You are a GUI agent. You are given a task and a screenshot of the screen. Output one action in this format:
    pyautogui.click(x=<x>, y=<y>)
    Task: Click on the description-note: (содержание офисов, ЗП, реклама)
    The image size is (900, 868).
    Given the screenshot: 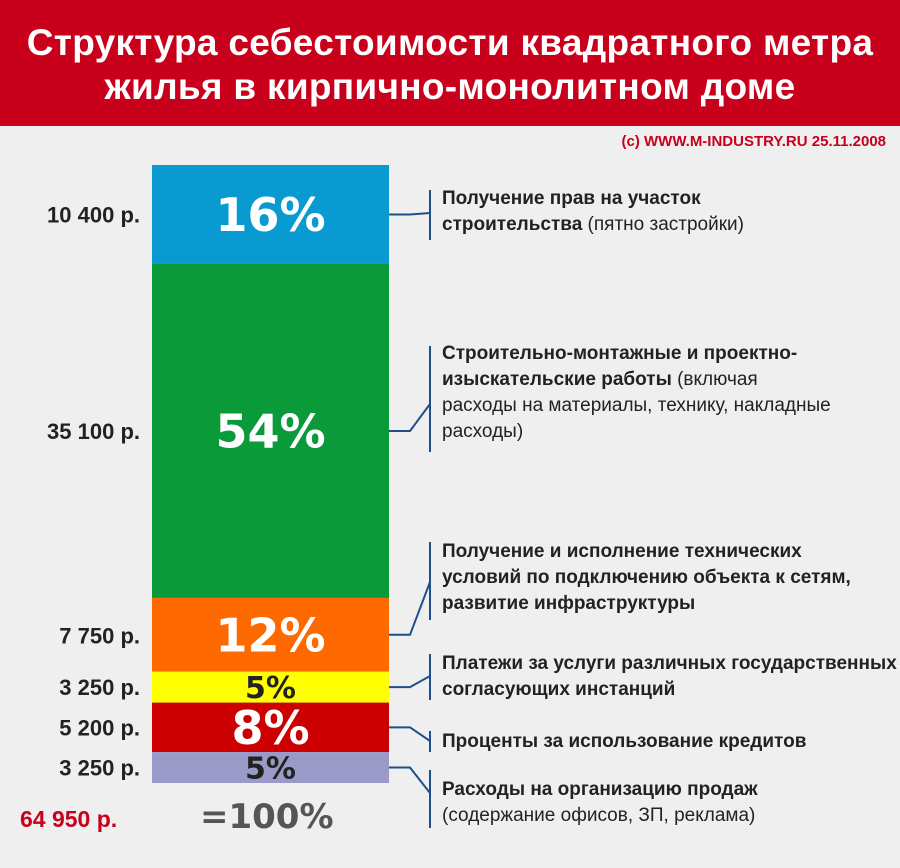 What is the action you would take?
    pyautogui.click(x=599, y=815)
    